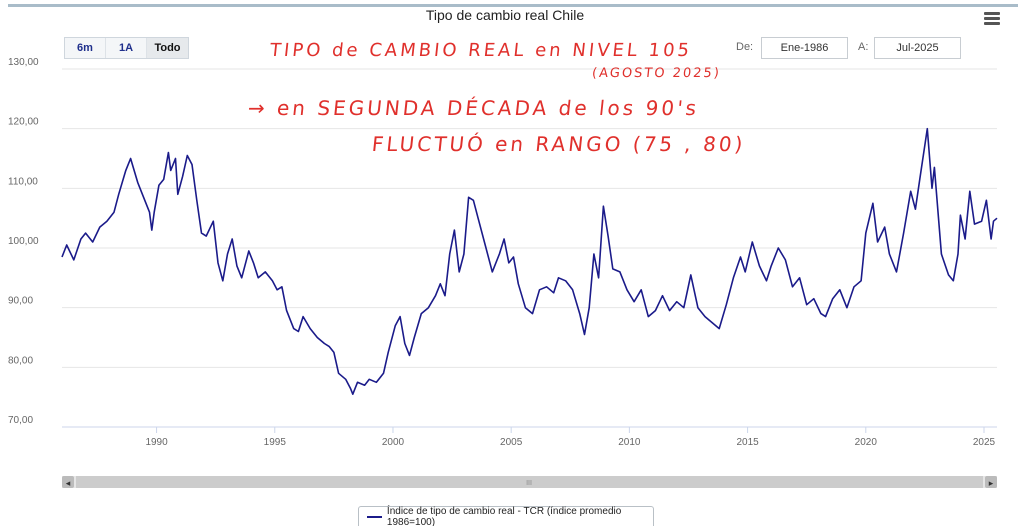 The width and height of the screenshot is (1024, 526). What do you see at coordinates (863, 47) in the screenshot?
I see `to-date-label: A:` at bounding box center [863, 47].